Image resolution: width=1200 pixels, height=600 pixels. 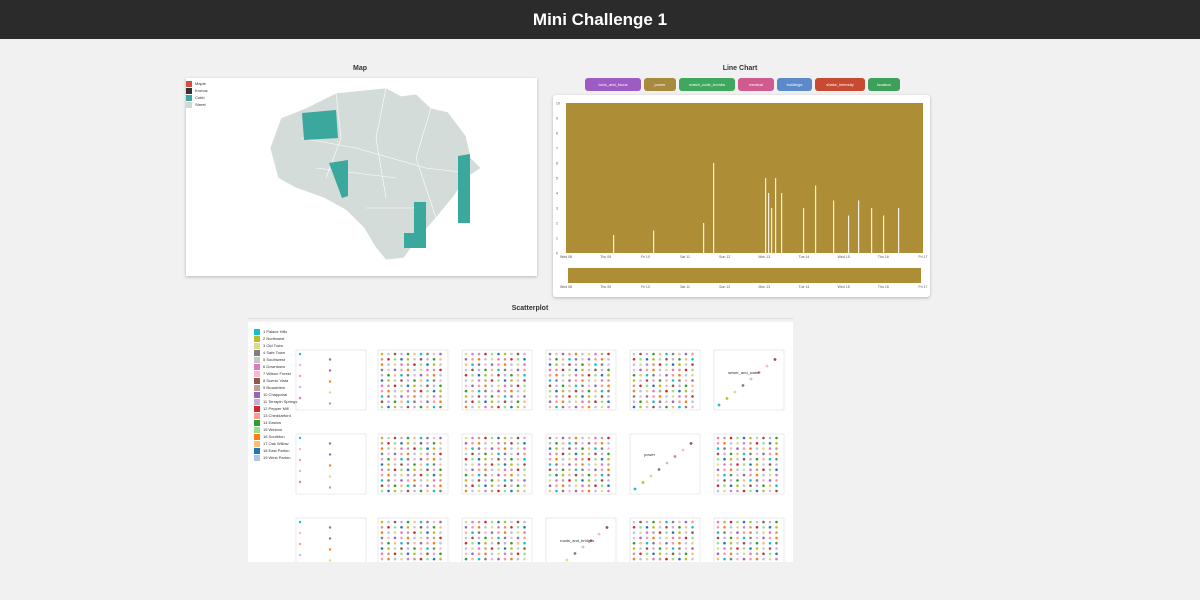 What do you see at coordinates (375, 174) in the screenshot?
I see `map-land` at bounding box center [375, 174].